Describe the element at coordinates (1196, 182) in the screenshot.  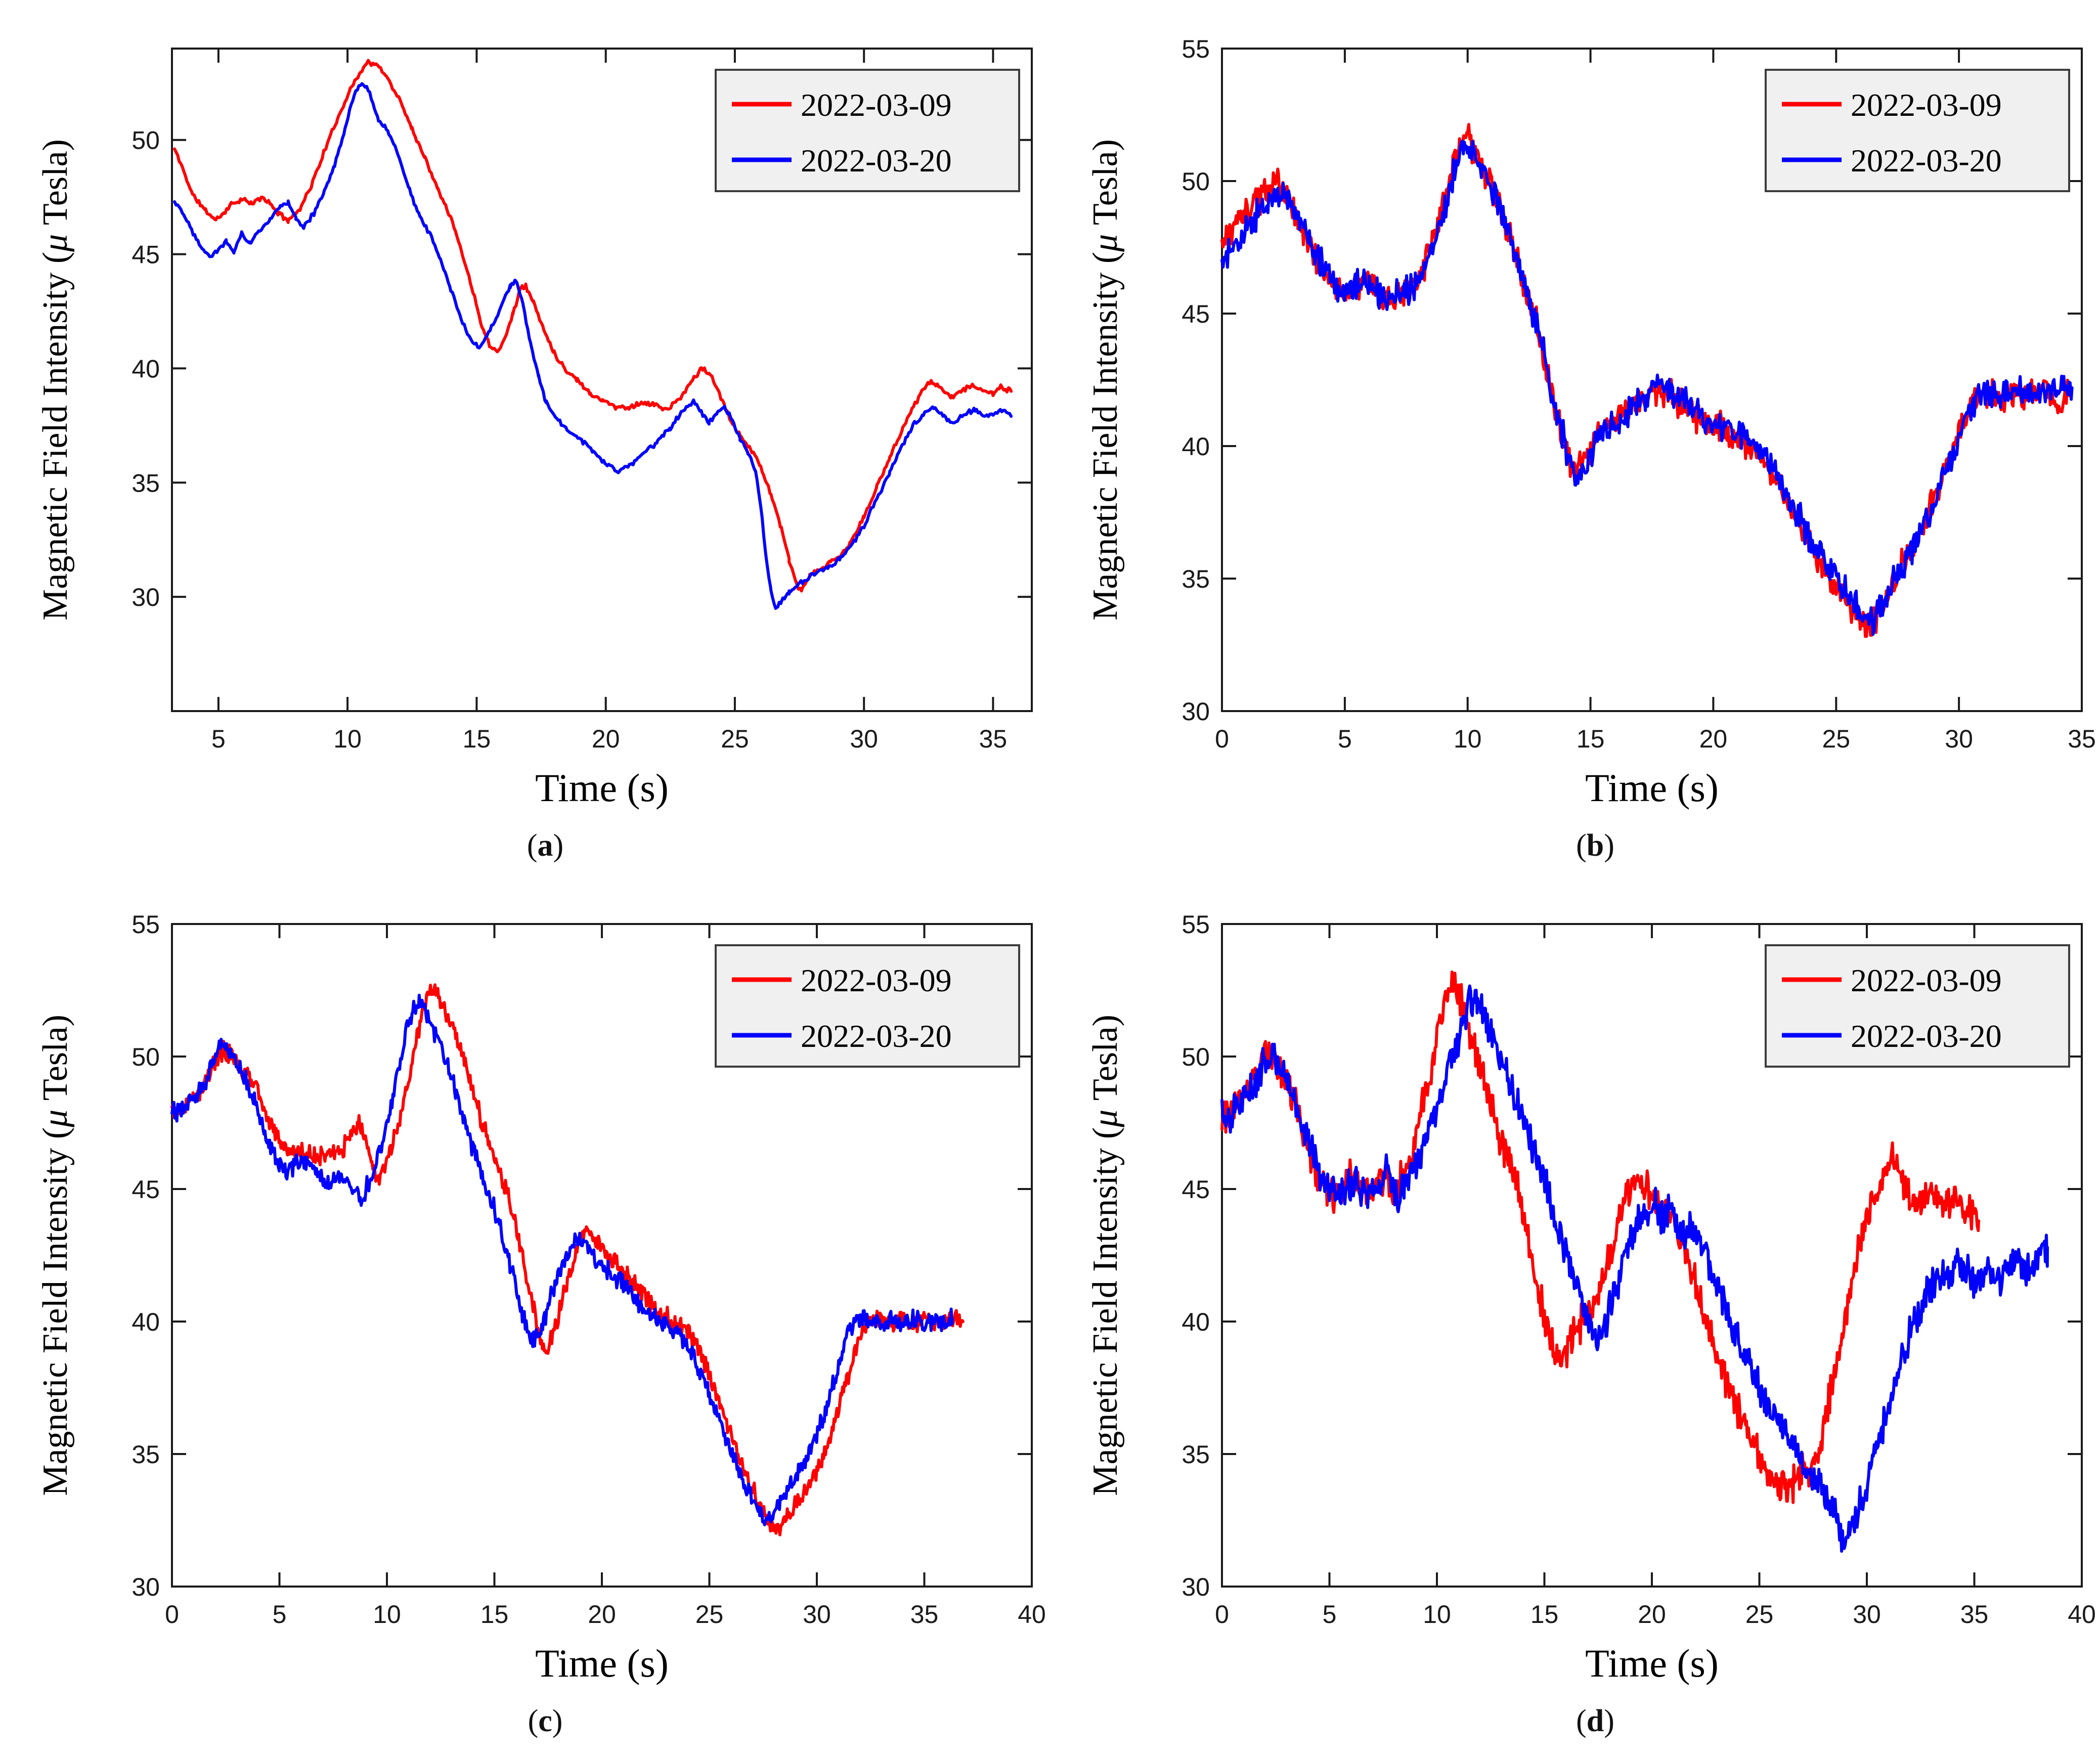
I see `chart-b-y-tick-label: 50` at that location.